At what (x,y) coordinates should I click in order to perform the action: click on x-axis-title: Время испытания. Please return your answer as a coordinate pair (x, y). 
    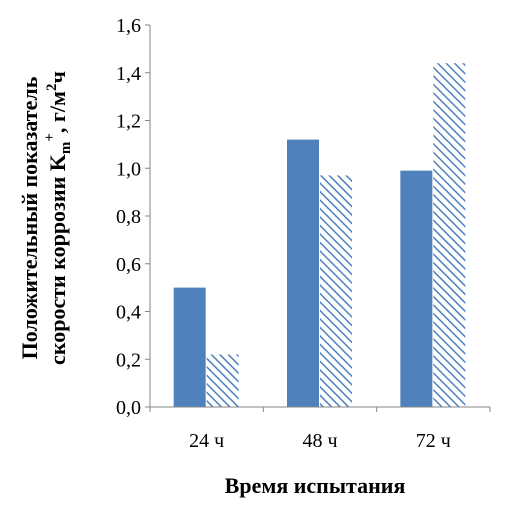
    Looking at the image, I should click on (315, 485).